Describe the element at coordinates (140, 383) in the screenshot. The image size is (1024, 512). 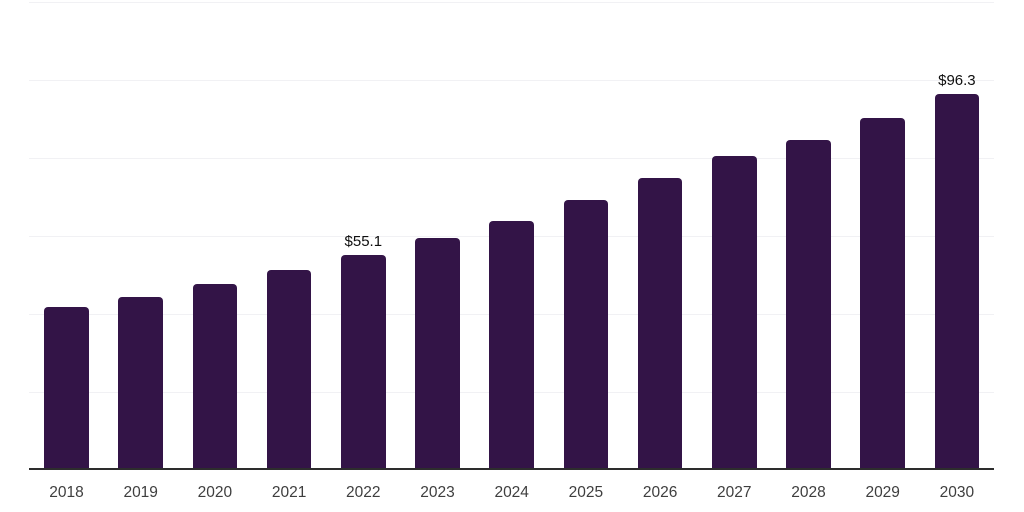
I see `bar-2019` at that location.